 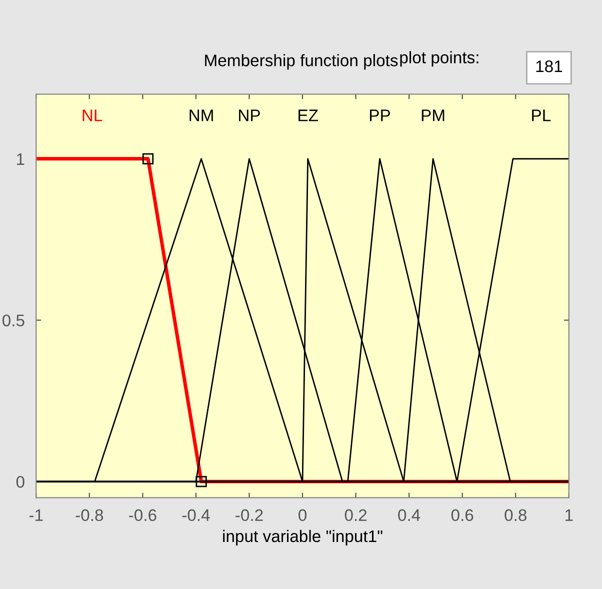 What do you see at coordinates (13, 320) in the screenshot?
I see `y-tick-label: 0.5` at bounding box center [13, 320].